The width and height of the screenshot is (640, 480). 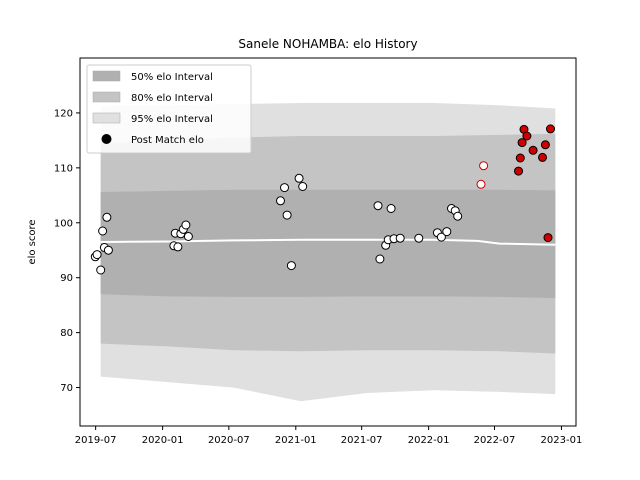 What do you see at coordinates (67, 251) in the screenshot?
I see `y-axis: 70 80 90 100 110 120` at bounding box center [67, 251].